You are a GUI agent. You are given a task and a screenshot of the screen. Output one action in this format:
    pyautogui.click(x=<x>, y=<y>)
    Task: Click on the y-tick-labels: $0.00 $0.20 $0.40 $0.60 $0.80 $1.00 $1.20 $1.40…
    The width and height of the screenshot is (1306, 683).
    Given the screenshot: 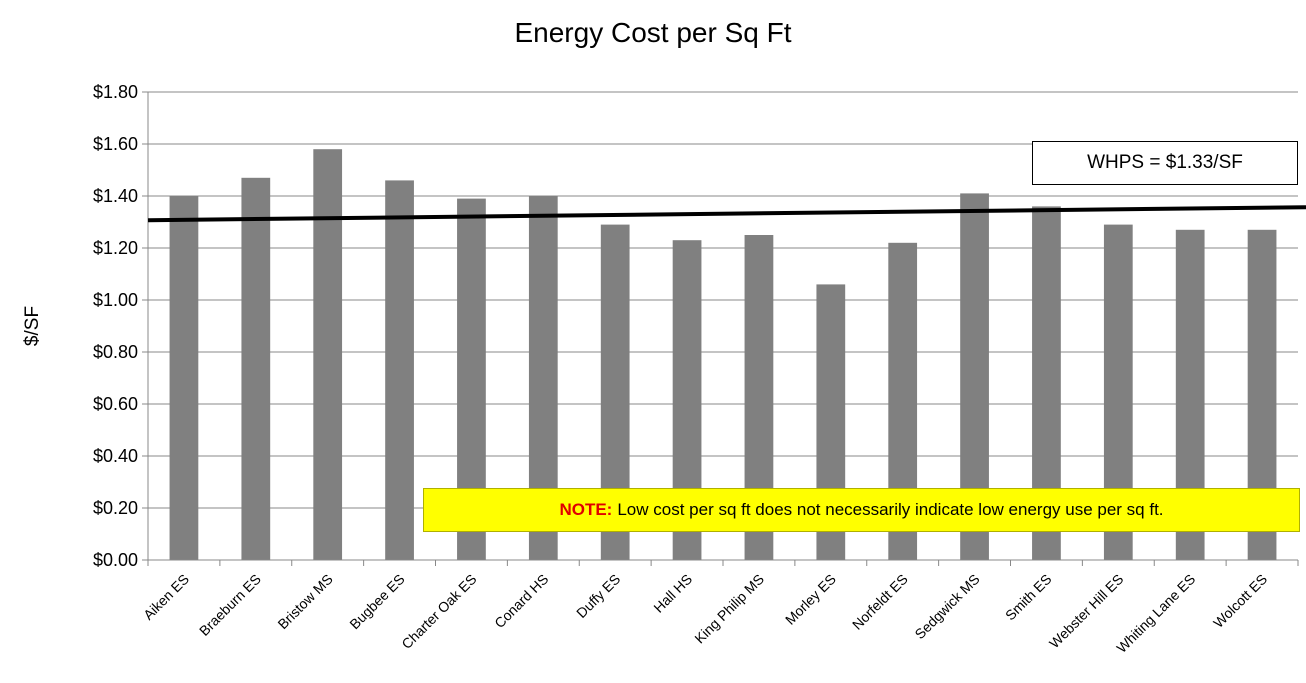 What is the action you would take?
    pyautogui.click(x=115, y=326)
    